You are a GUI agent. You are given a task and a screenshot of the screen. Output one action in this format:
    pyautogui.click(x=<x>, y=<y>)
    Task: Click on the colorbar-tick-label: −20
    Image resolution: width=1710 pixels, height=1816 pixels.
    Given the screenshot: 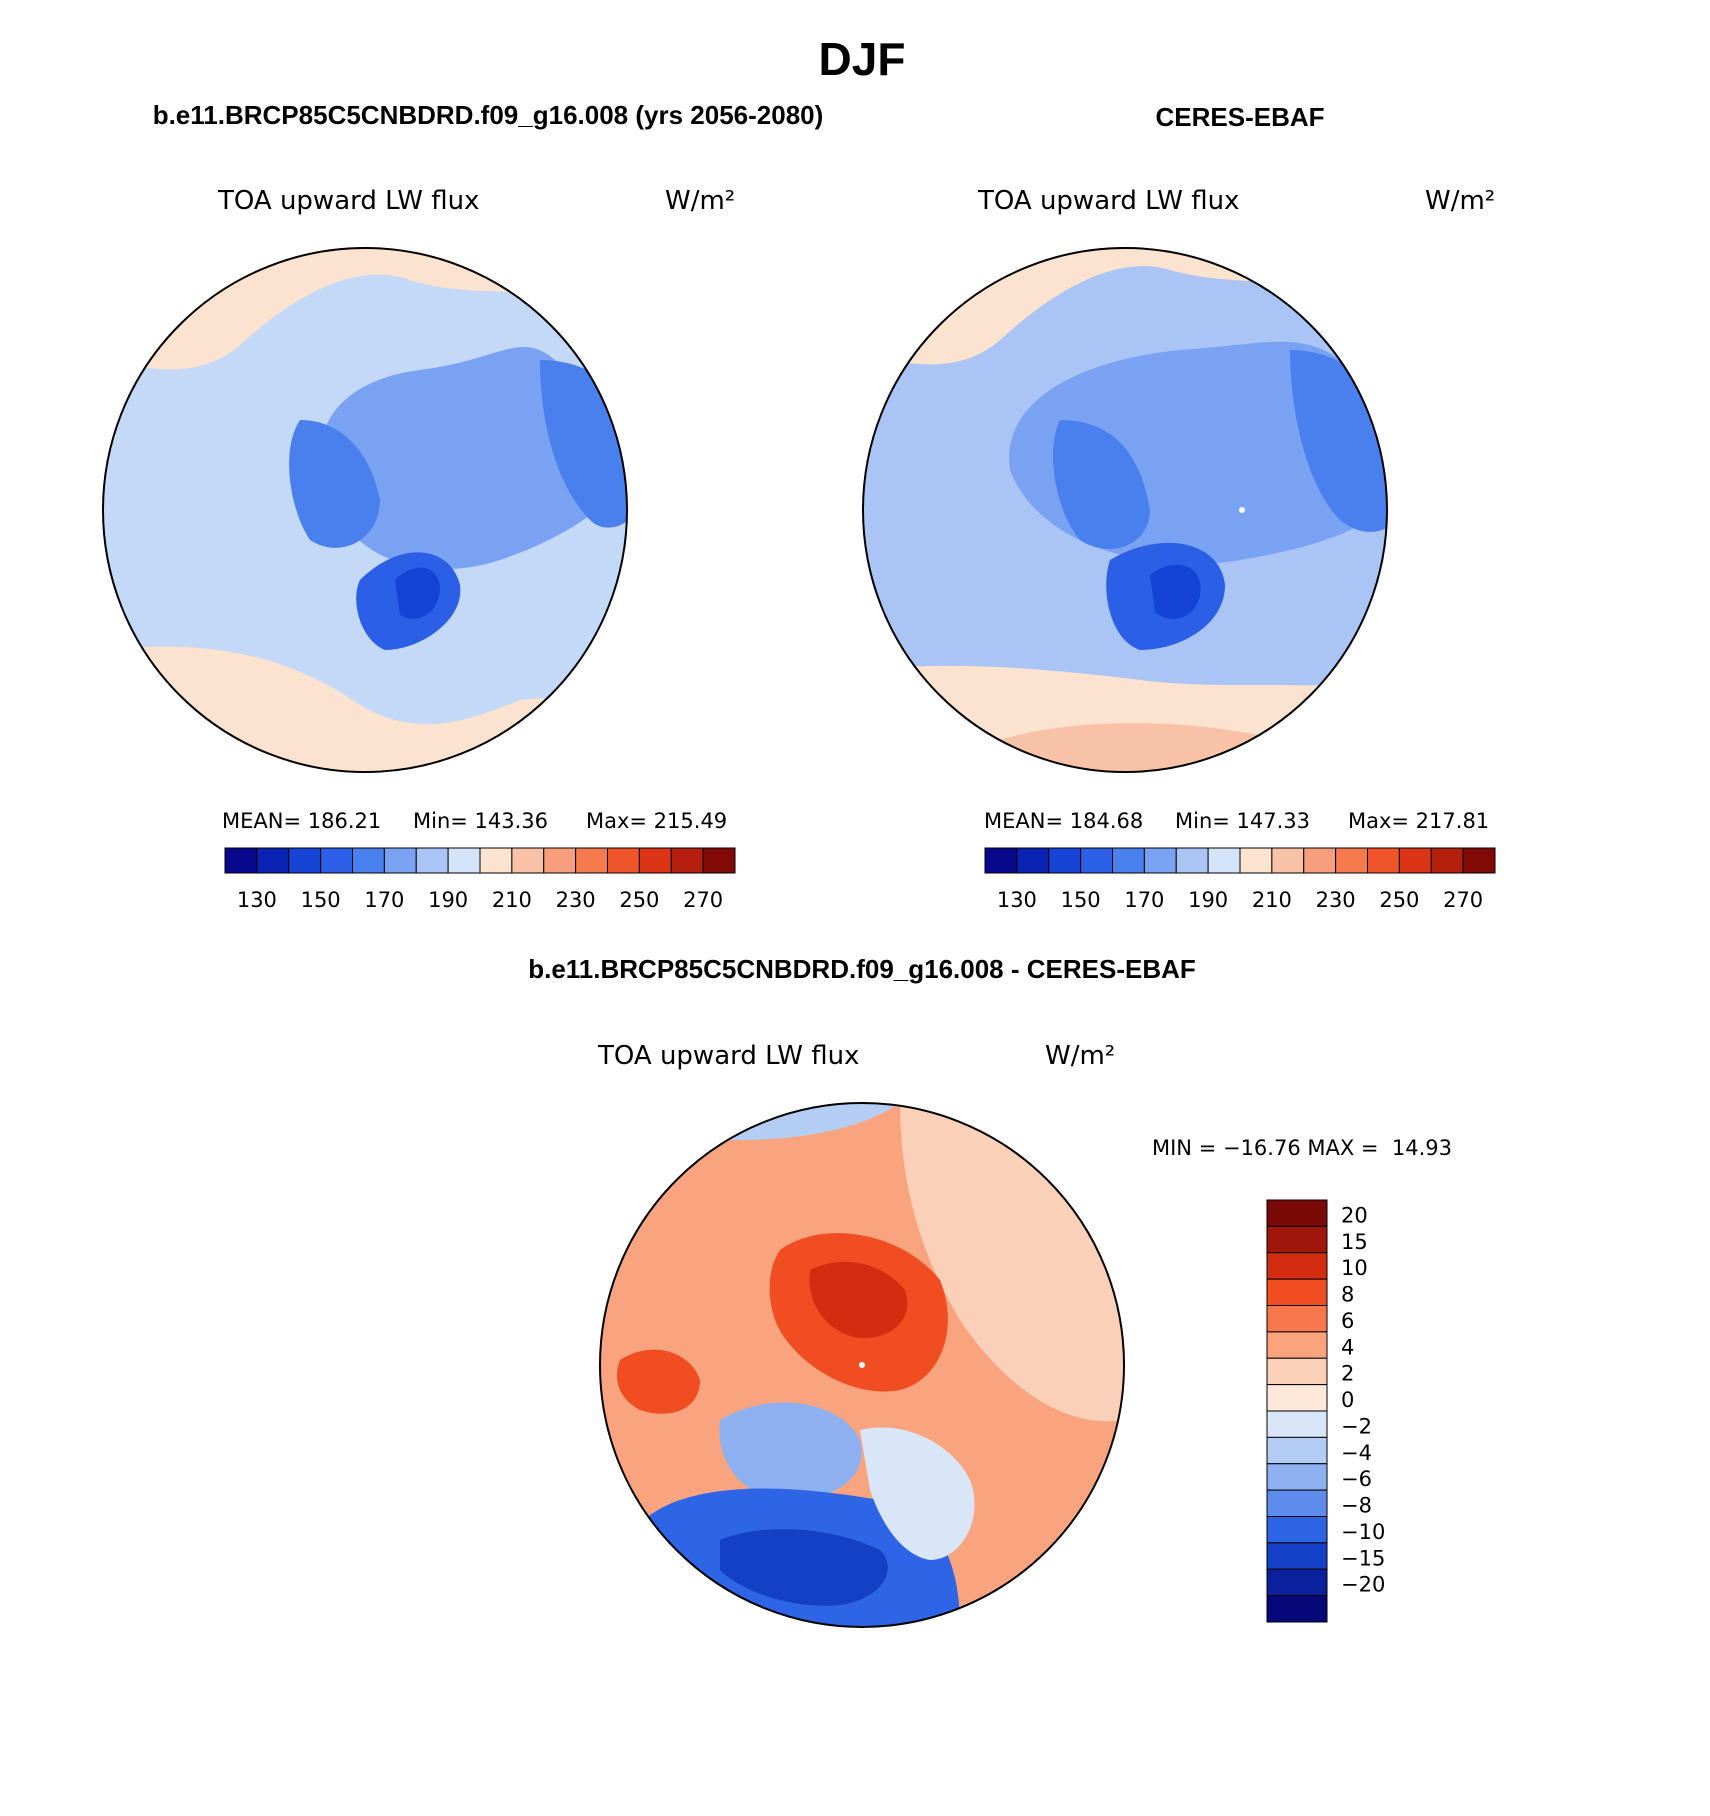 What is the action you would take?
    pyautogui.click(x=1363, y=1585)
    